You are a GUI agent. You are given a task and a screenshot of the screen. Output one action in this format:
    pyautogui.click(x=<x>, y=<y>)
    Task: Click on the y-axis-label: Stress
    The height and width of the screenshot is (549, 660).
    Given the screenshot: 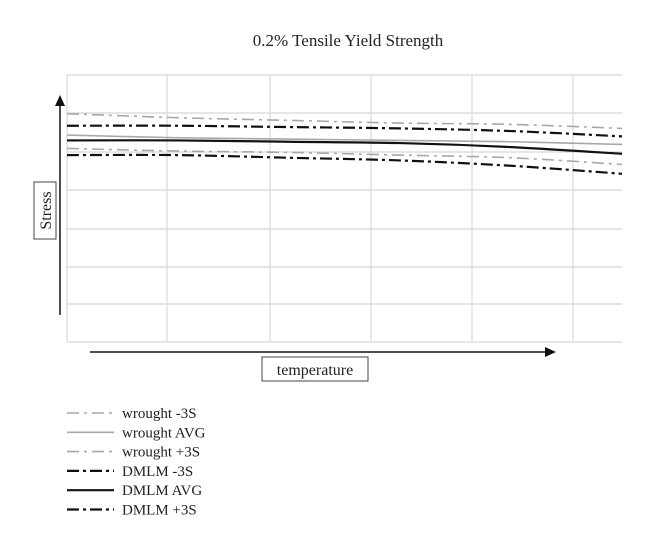 What is the action you would take?
    pyautogui.click(x=46, y=210)
    